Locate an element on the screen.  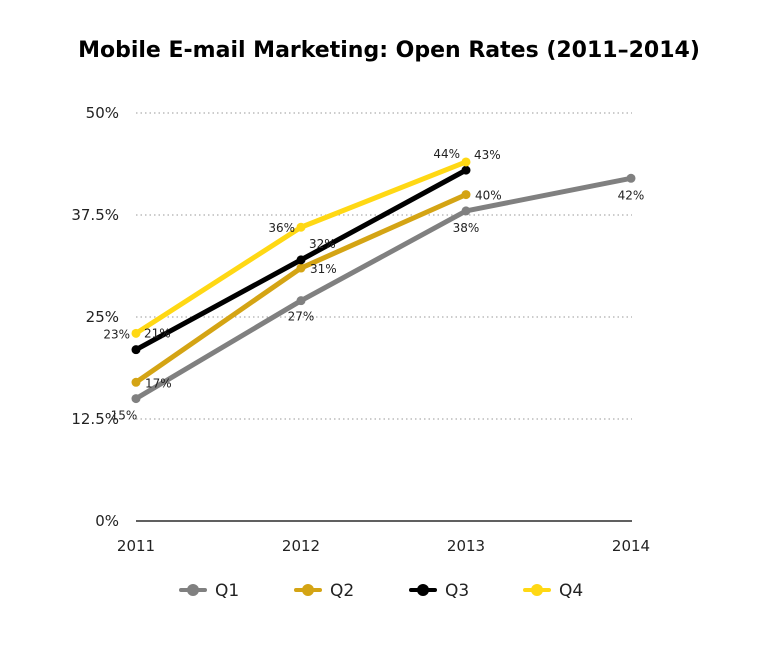
legend-label: Q3 is located at coordinates (457, 591).